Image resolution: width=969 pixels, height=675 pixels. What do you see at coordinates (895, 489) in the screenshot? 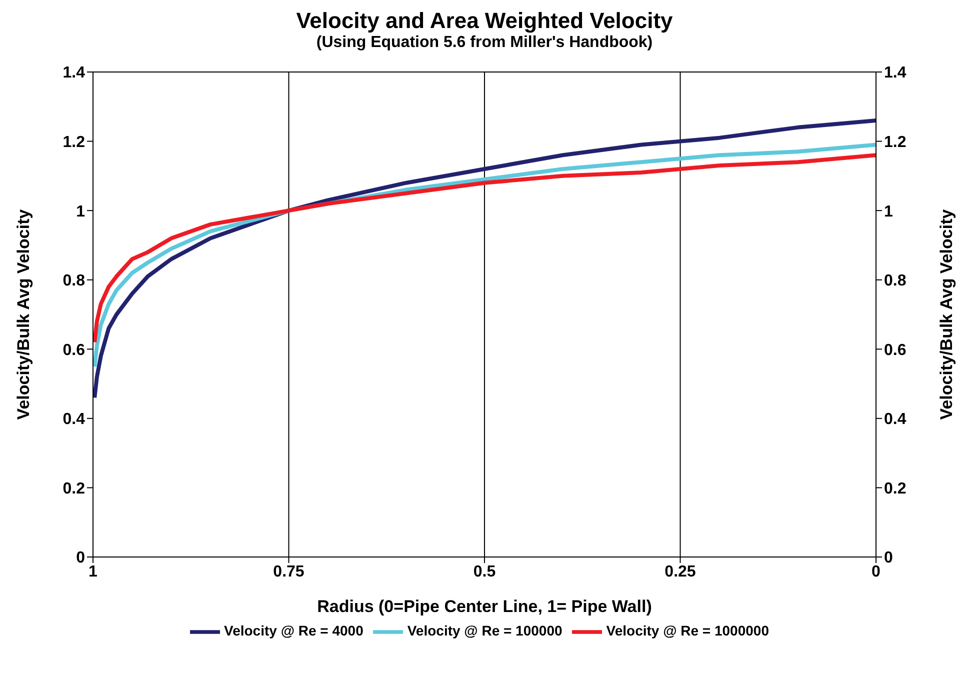
I see `y2-tick-label: 0.2` at bounding box center [895, 489].